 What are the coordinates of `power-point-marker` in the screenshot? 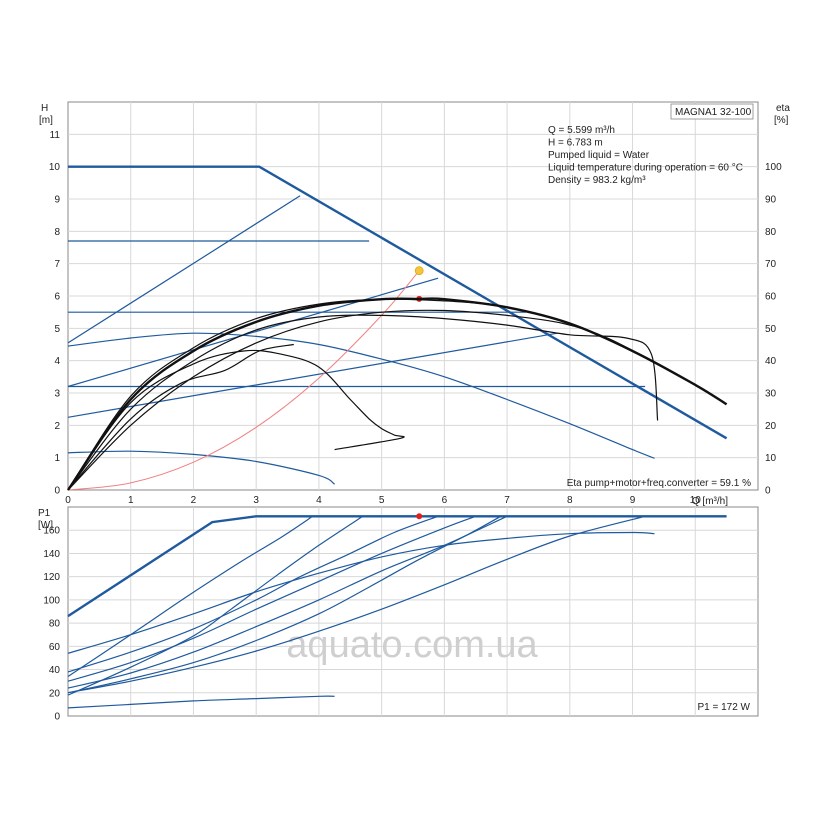 It's located at (419, 516).